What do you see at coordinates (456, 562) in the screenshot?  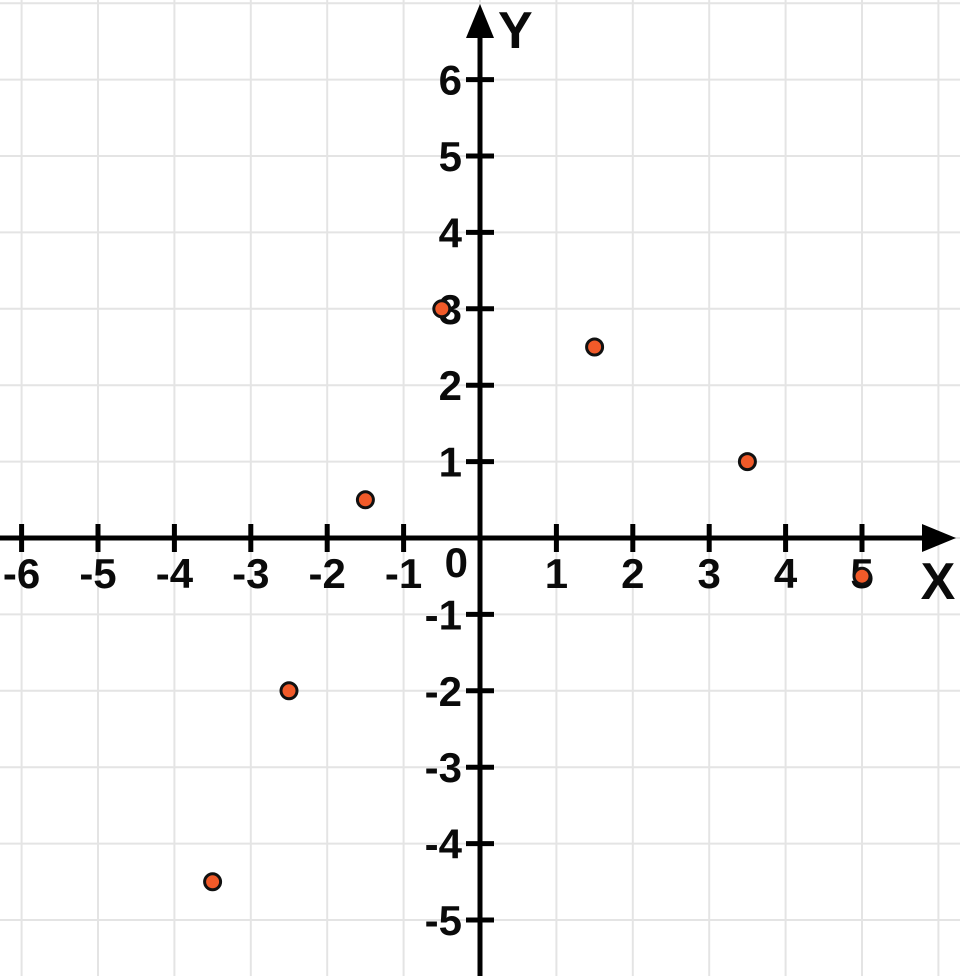 I see `origin-label: 0` at bounding box center [456, 562].